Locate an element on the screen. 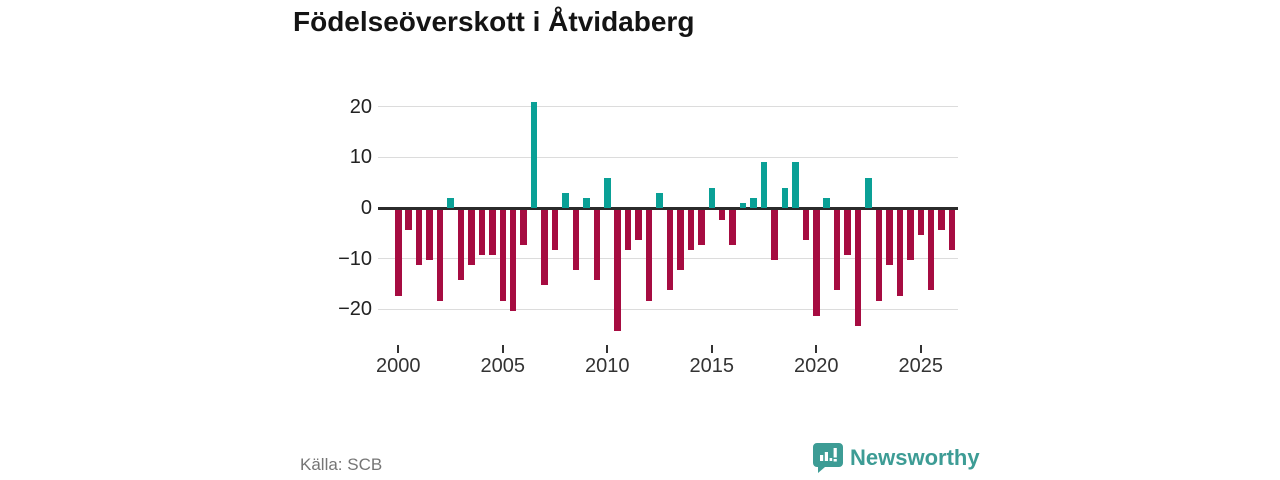 The height and width of the screenshot is (480, 1280). bar-2006H2 is located at coordinates (534, 154).